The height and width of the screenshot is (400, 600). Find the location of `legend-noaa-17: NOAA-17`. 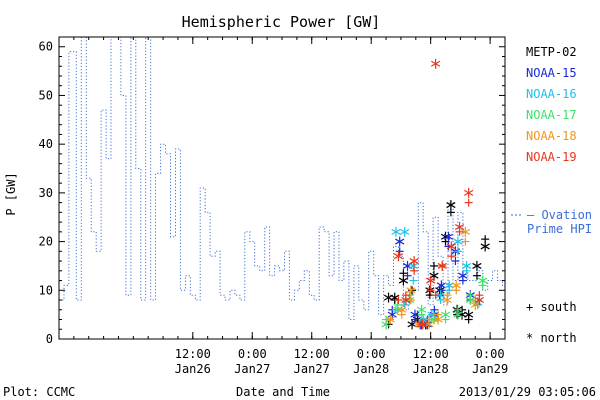

legend-noaa-17: NOAA-17 is located at coordinates (551, 115).